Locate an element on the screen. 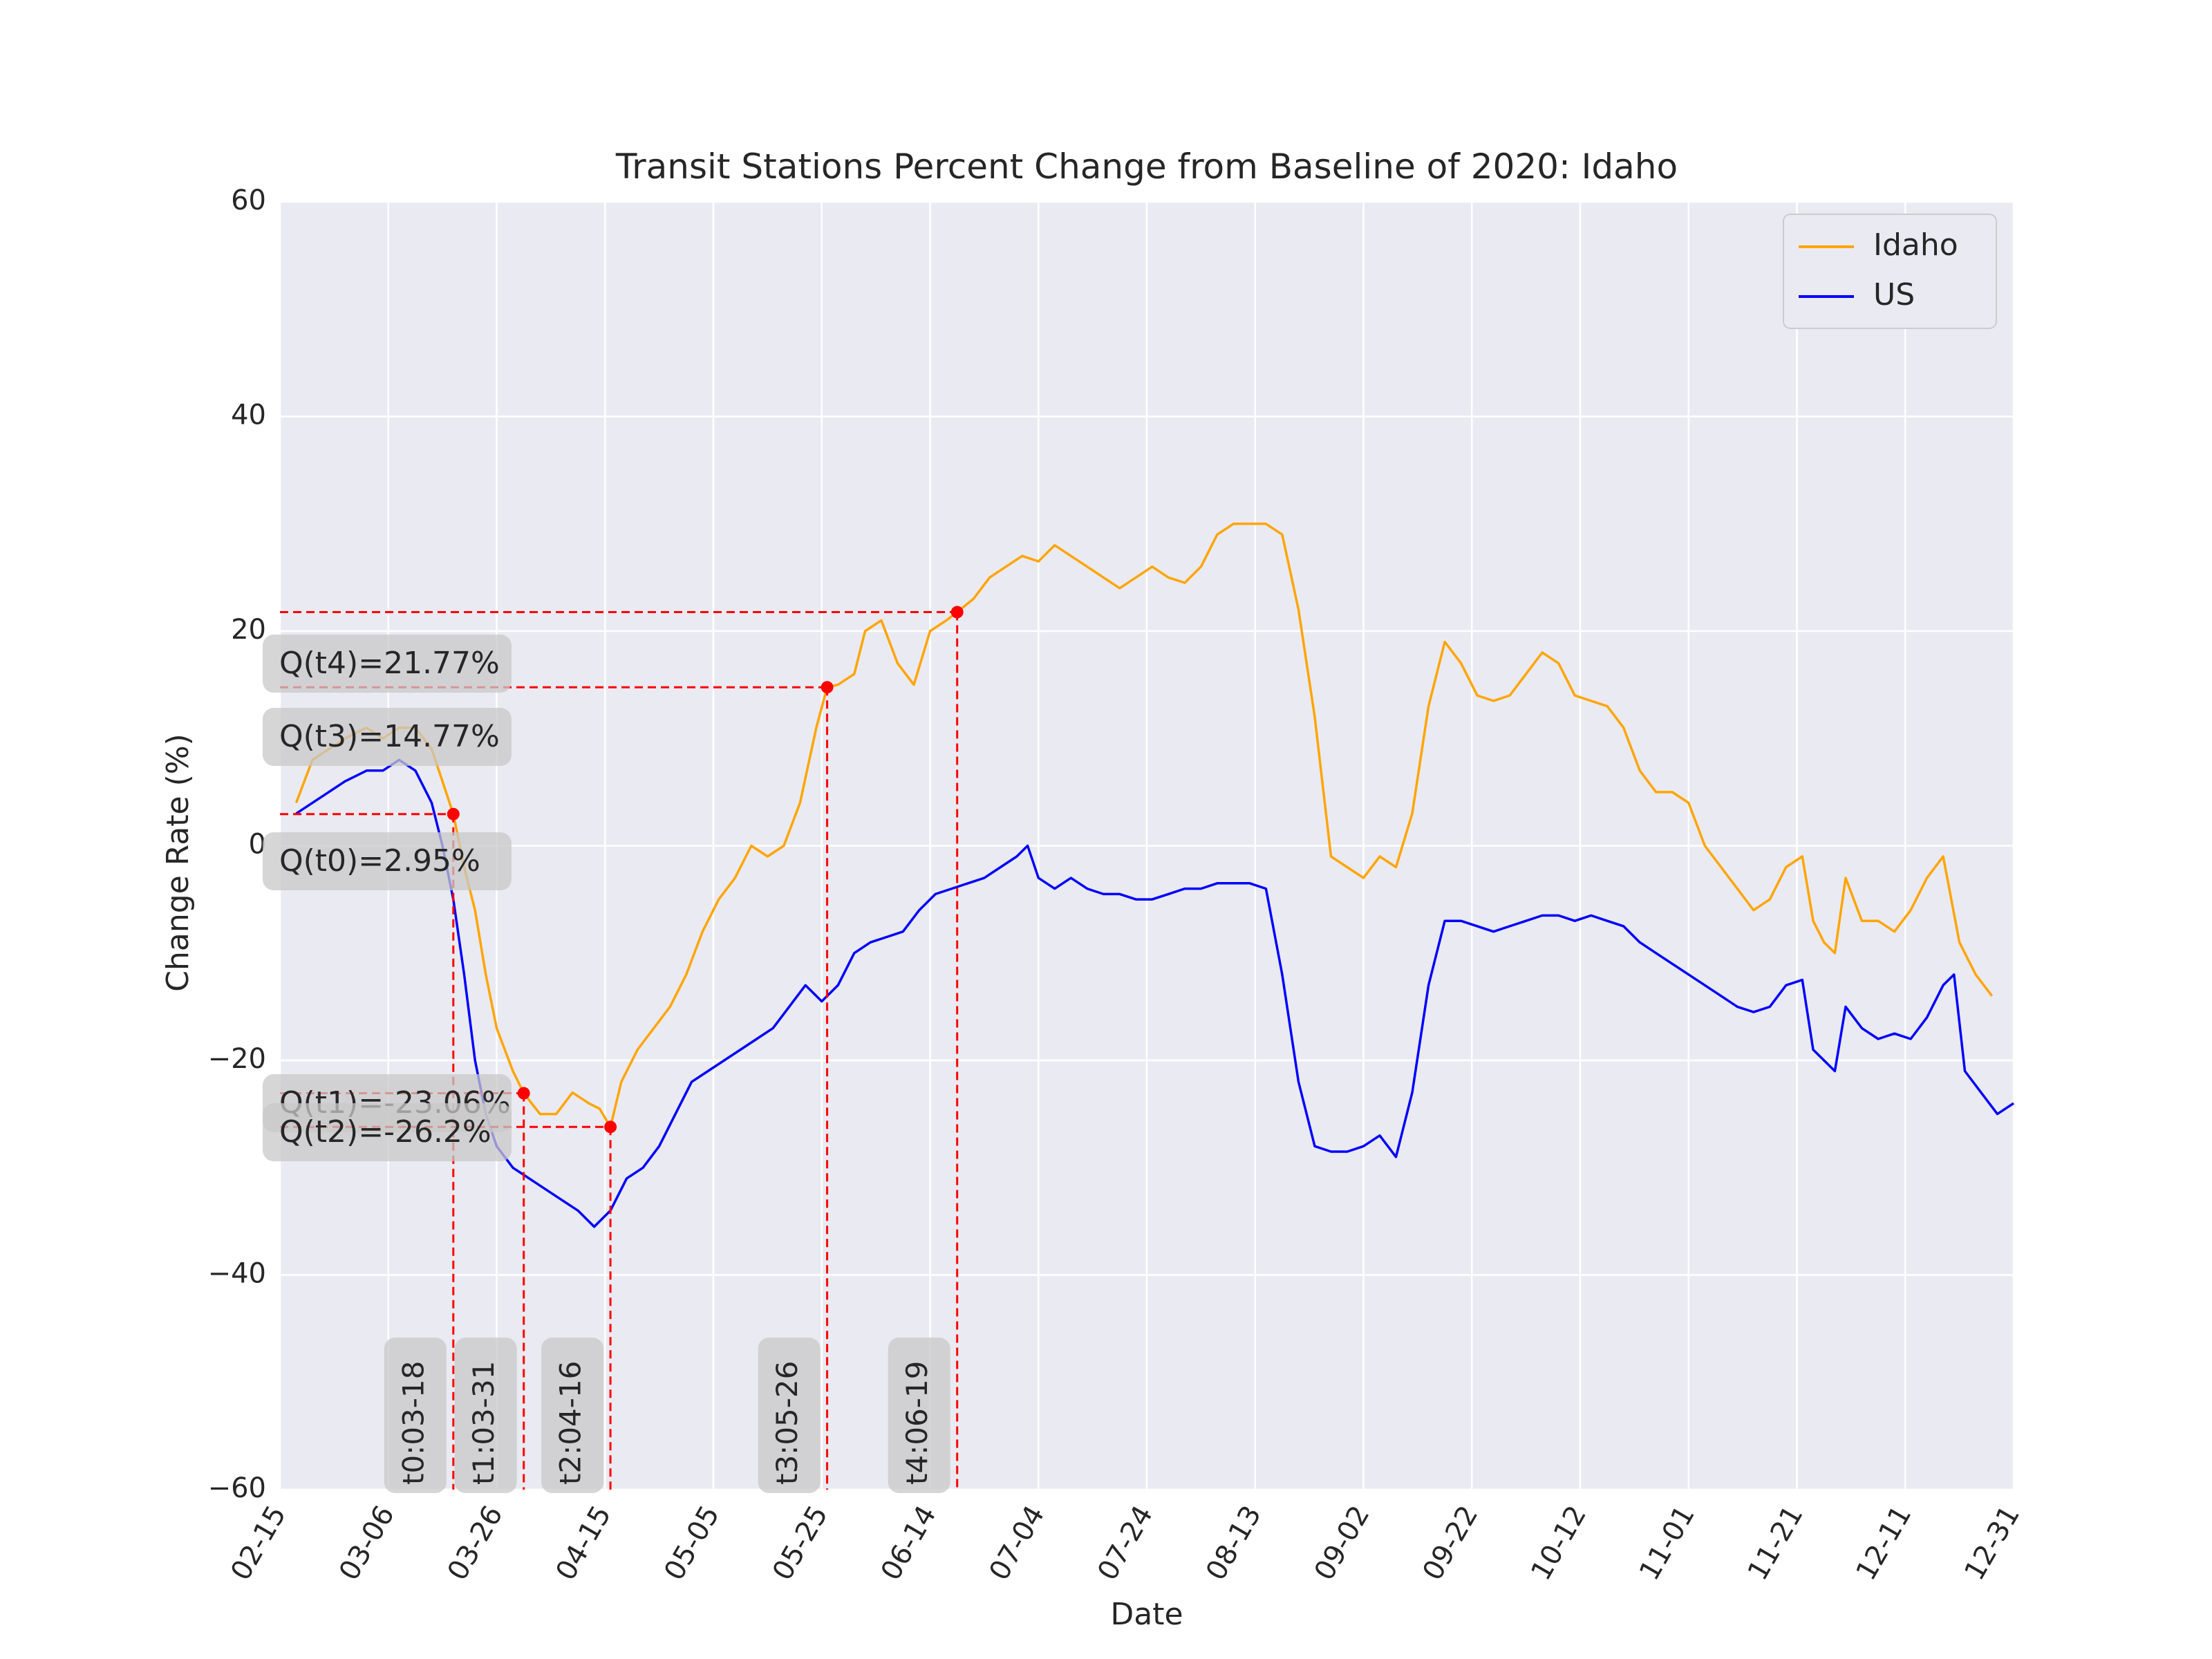 This screenshot has width=2212, height=1659. annotation-value-label: Q(t4)=21.77% is located at coordinates (390, 663).